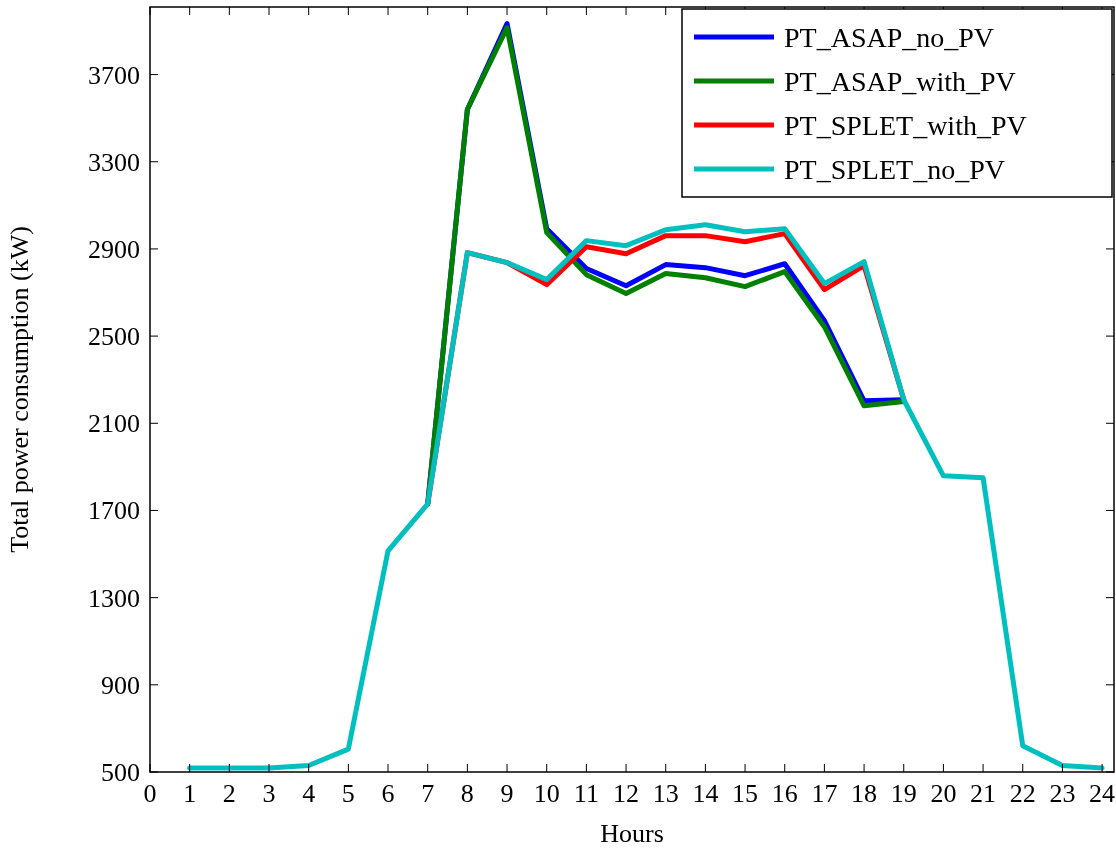 This screenshot has height=859, width=1116. I want to click on x-tick-label: 22, so click(1022, 793).